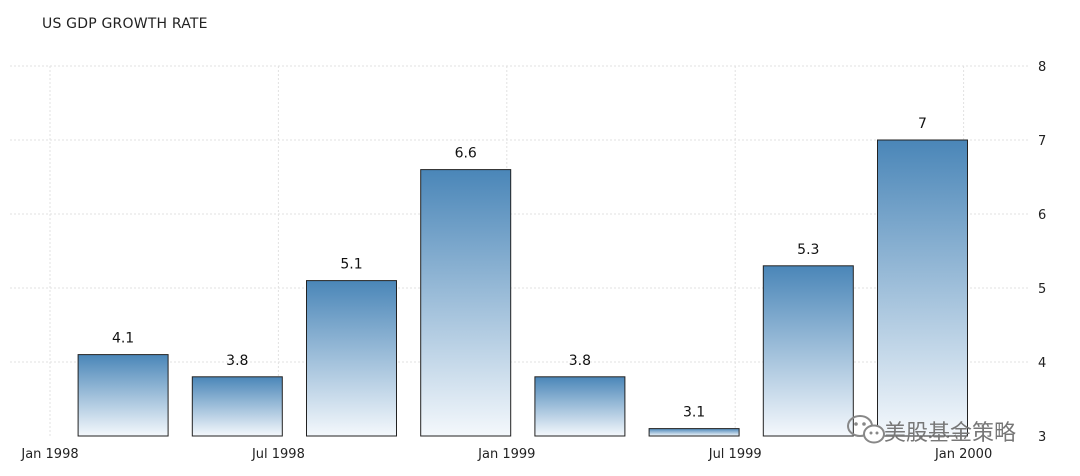 The height and width of the screenshot is (476, 1080). What do you see at coordinates (735, 454) in the screenshot?
I see `x-tick-label: Jul 1999` at bounding box center [735, 454].